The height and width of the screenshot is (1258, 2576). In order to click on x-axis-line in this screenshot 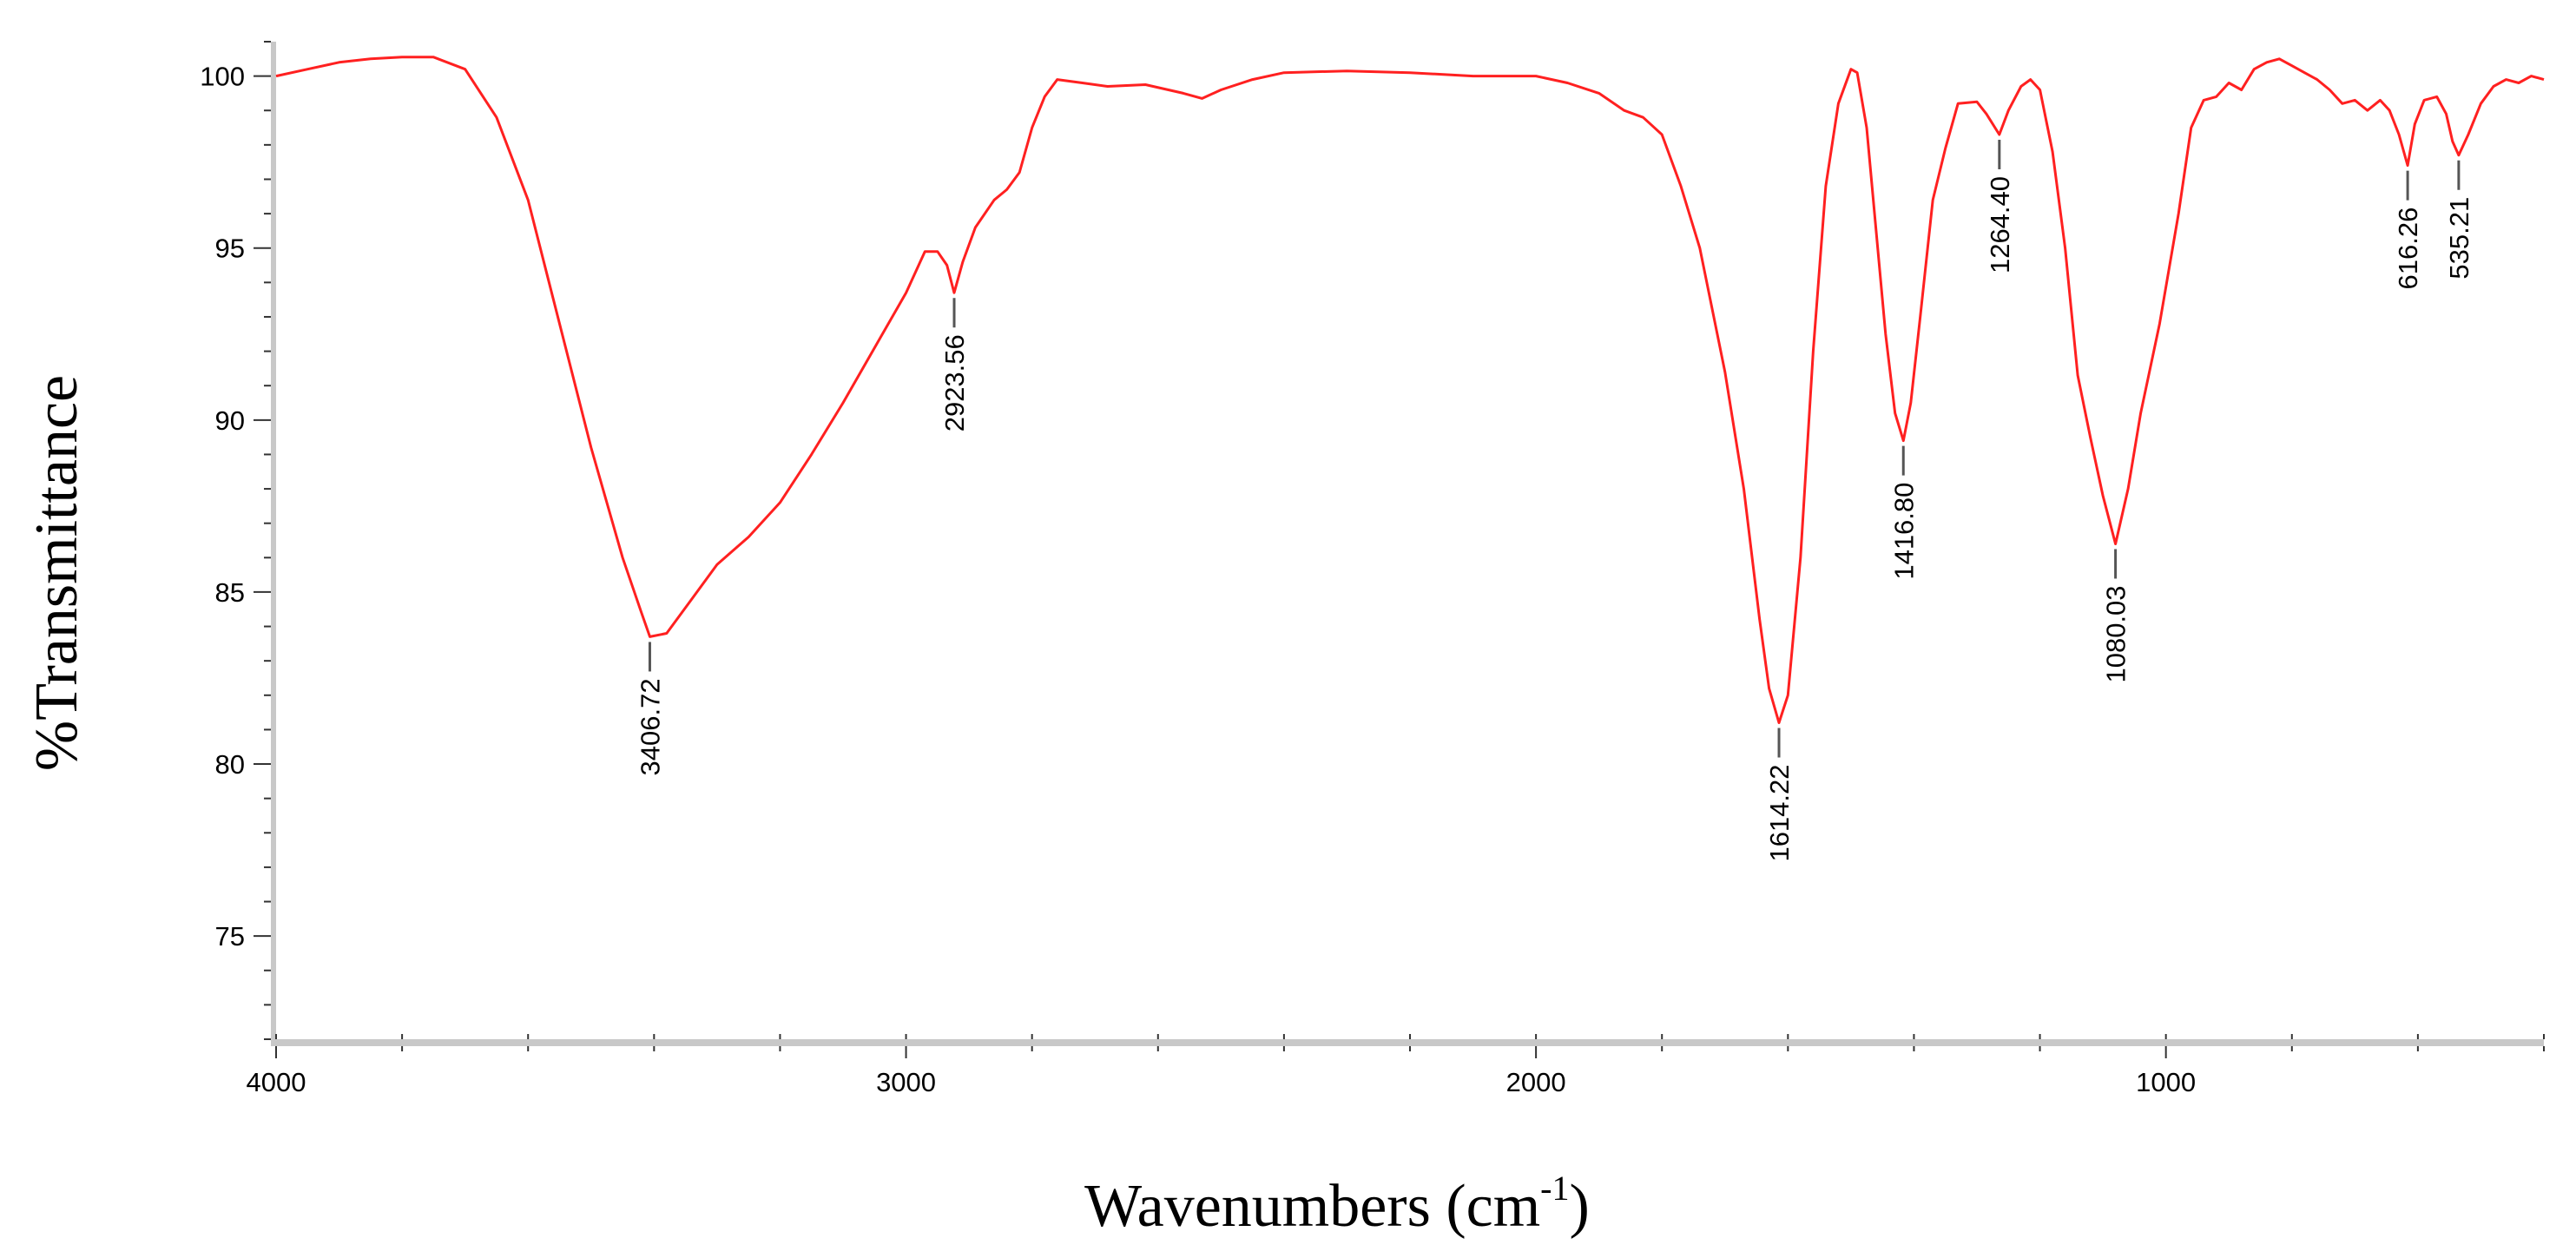, I will do `click(1407, 1042)`.